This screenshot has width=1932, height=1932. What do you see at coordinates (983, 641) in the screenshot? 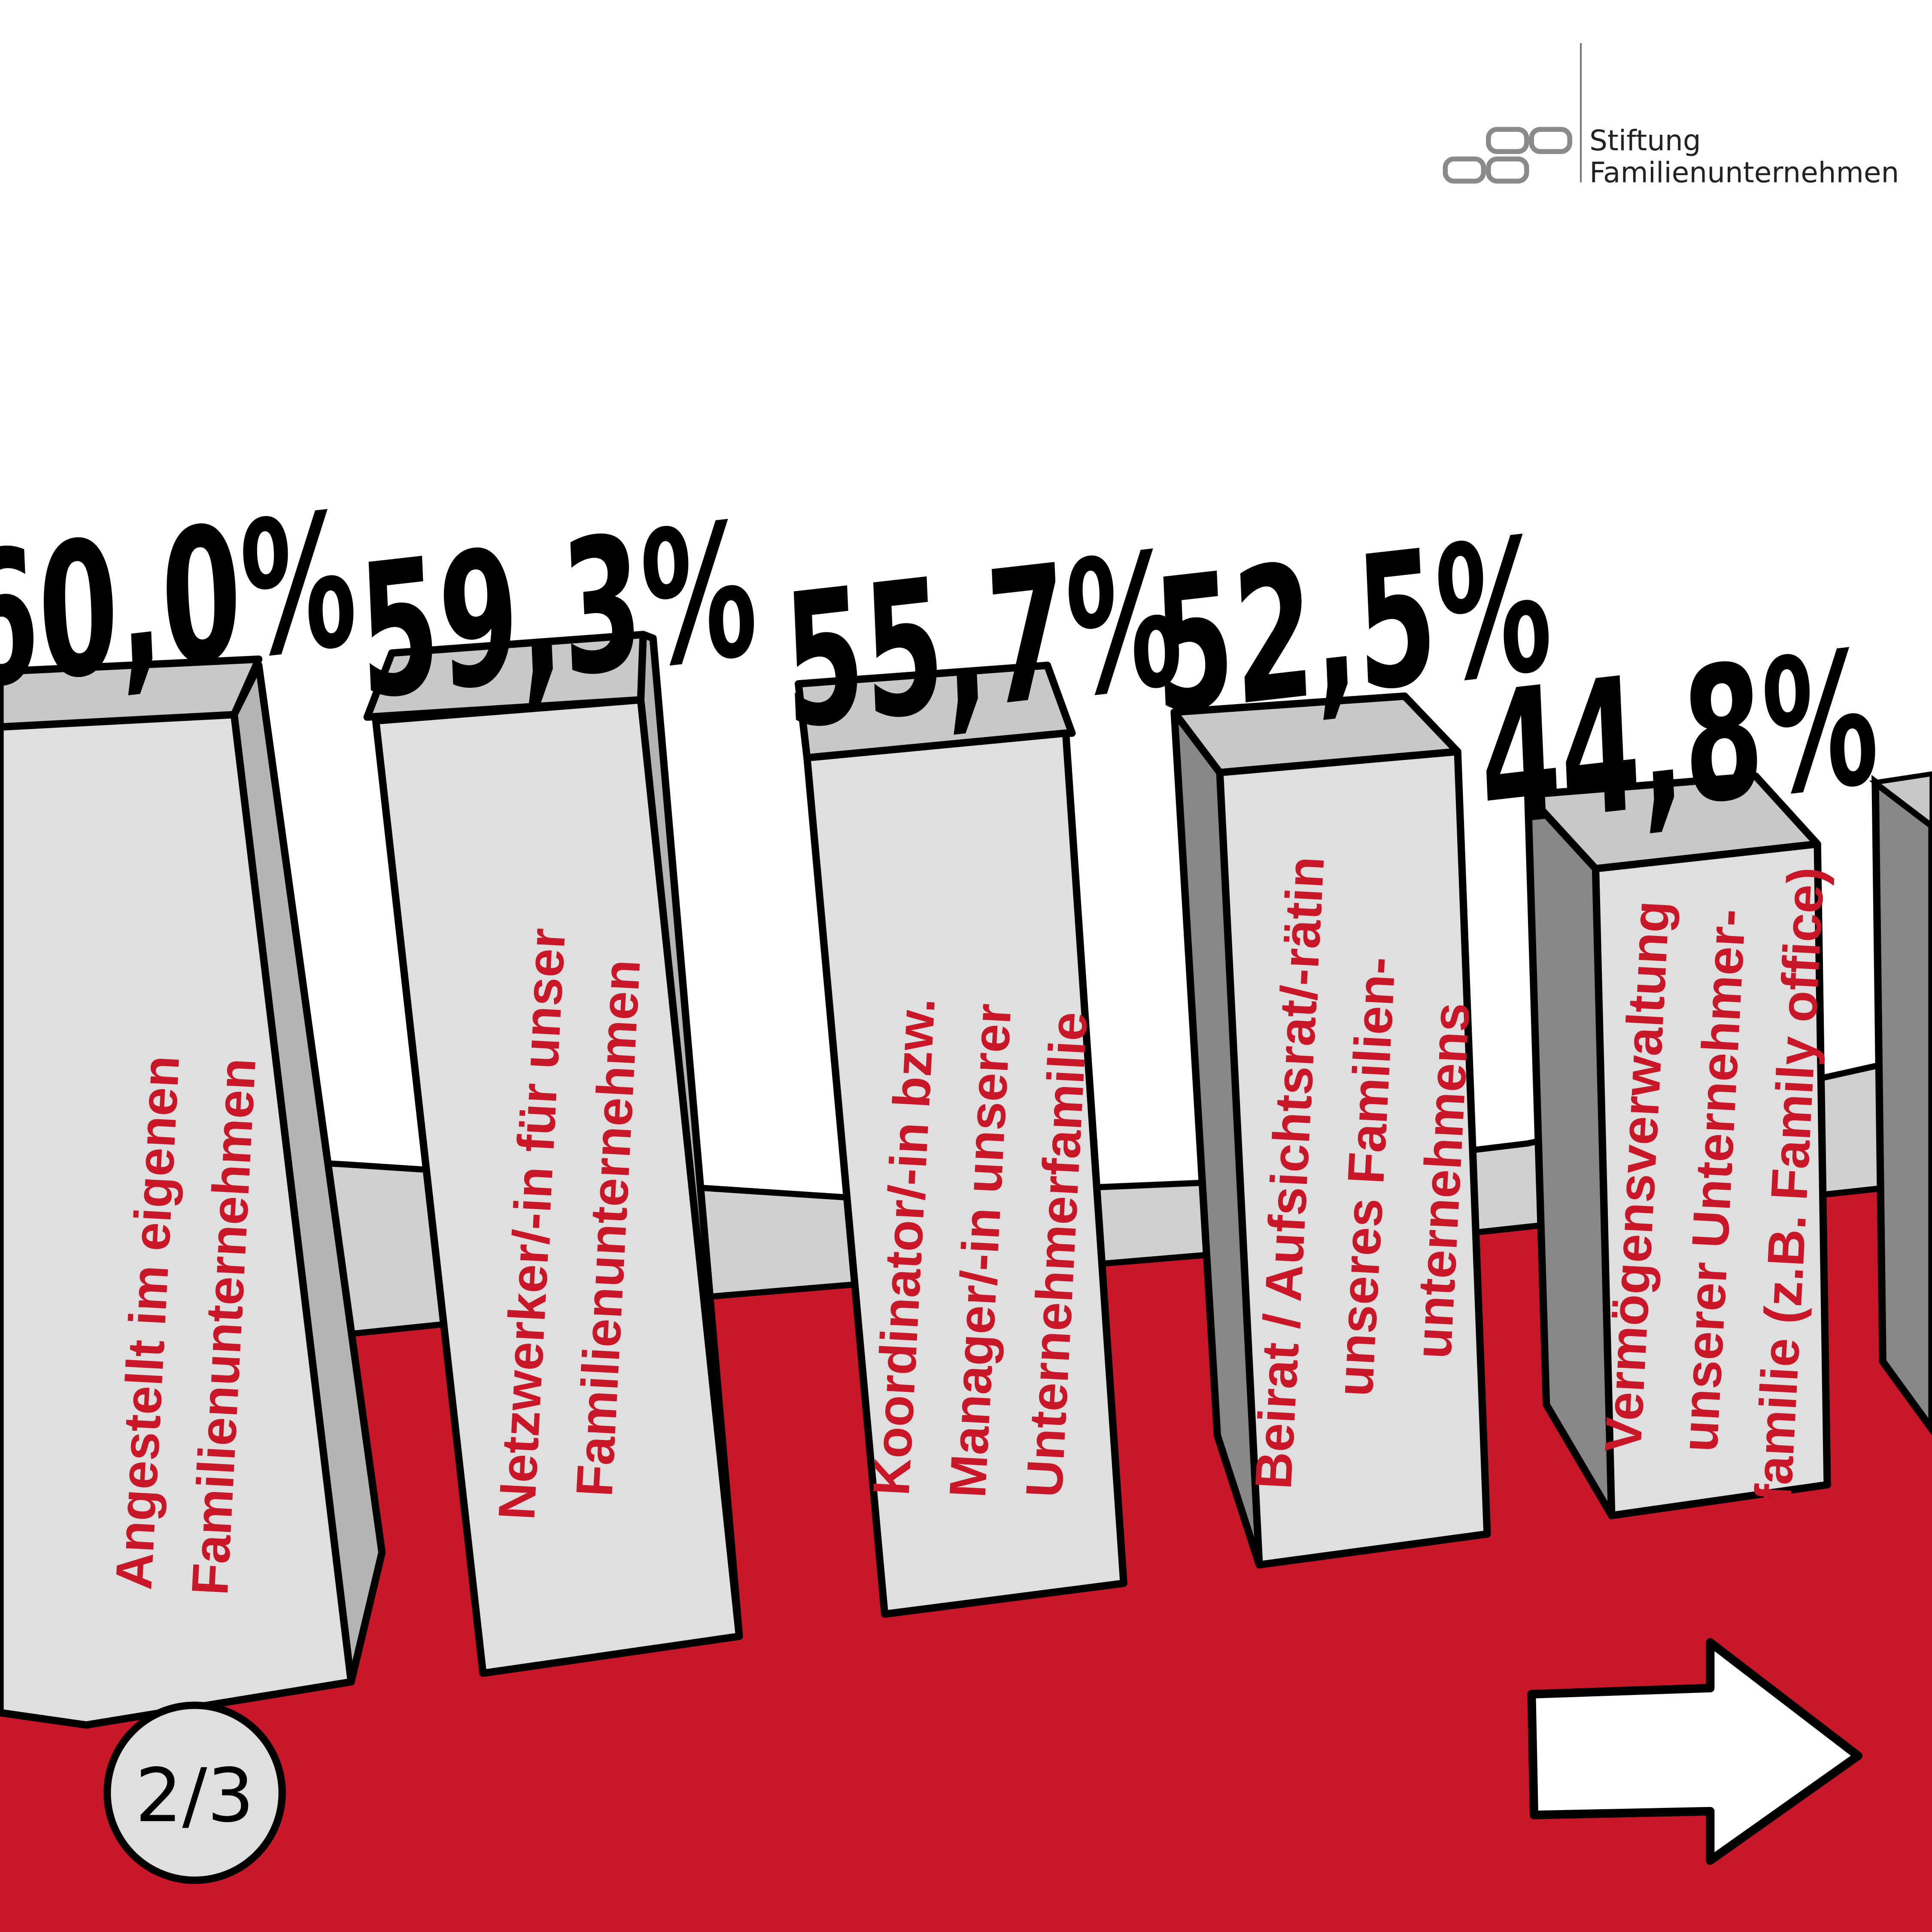
I see `bar-value-label: 55,7%` at bounding box center [983, 641].